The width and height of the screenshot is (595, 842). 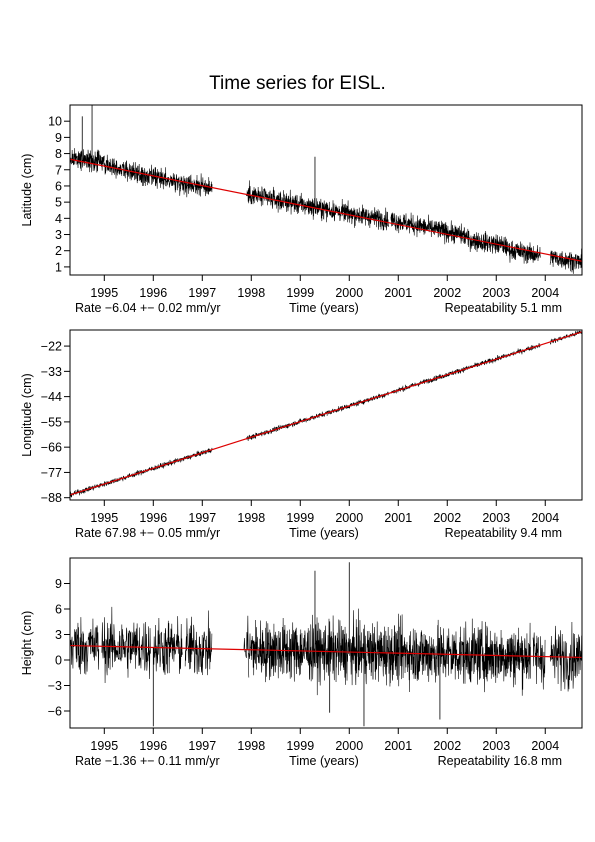 I want to click on y-axis-label: Longitude (cm), so click(x=27, y=414).